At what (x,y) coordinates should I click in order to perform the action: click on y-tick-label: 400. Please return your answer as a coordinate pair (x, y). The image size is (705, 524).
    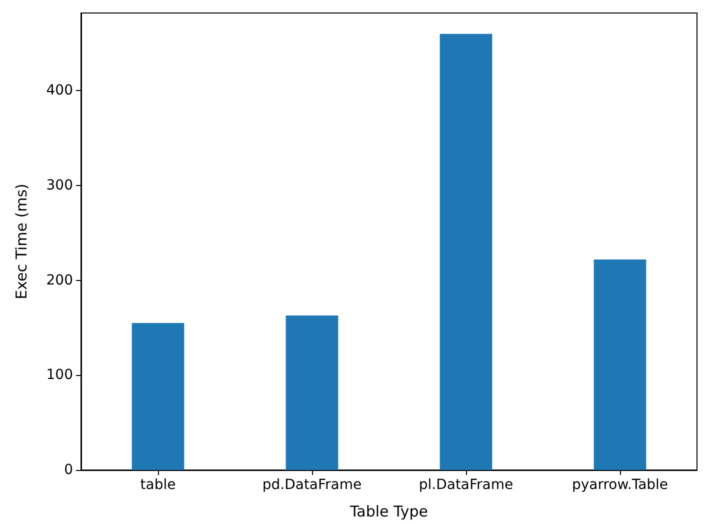
    Looking at the image, I should click on (59, 90).